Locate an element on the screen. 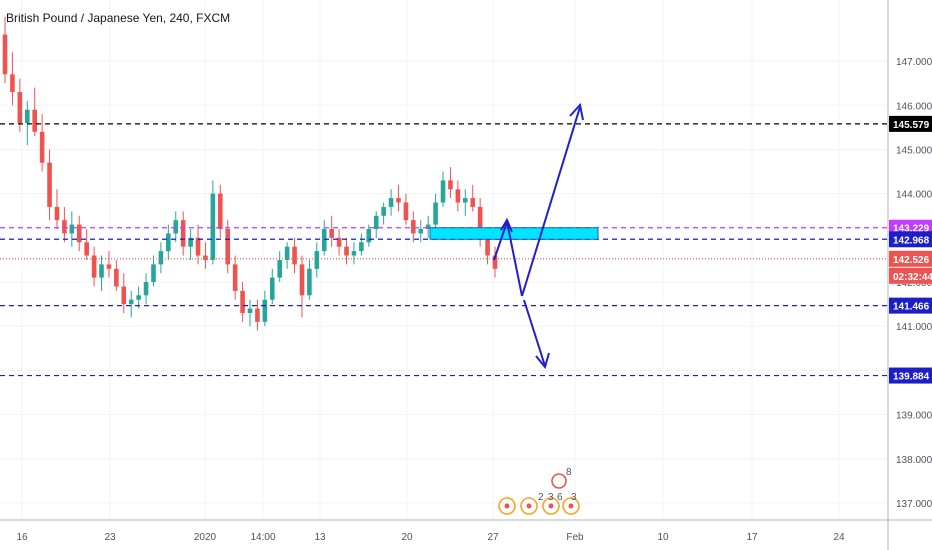 Image resolution: width=932 pixels, height=550 pixels. drawings-layer is located at coordinates (514, 236).